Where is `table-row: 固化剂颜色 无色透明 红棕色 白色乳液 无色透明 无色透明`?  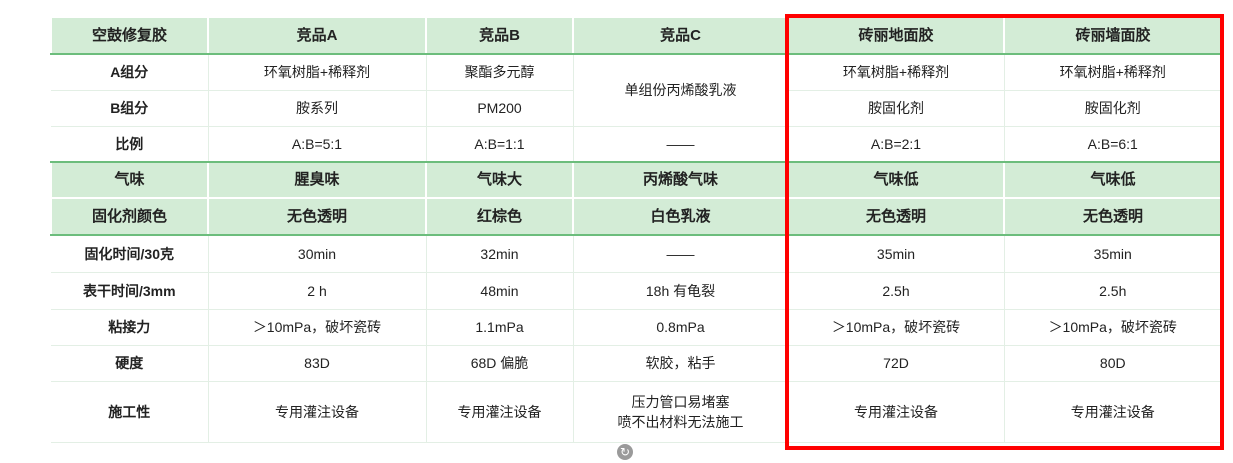 table-row: 固化剂颜色 无色透明 红棕色 白色乳液 无色透明 无色透明 is located at coordinates (635, 217).